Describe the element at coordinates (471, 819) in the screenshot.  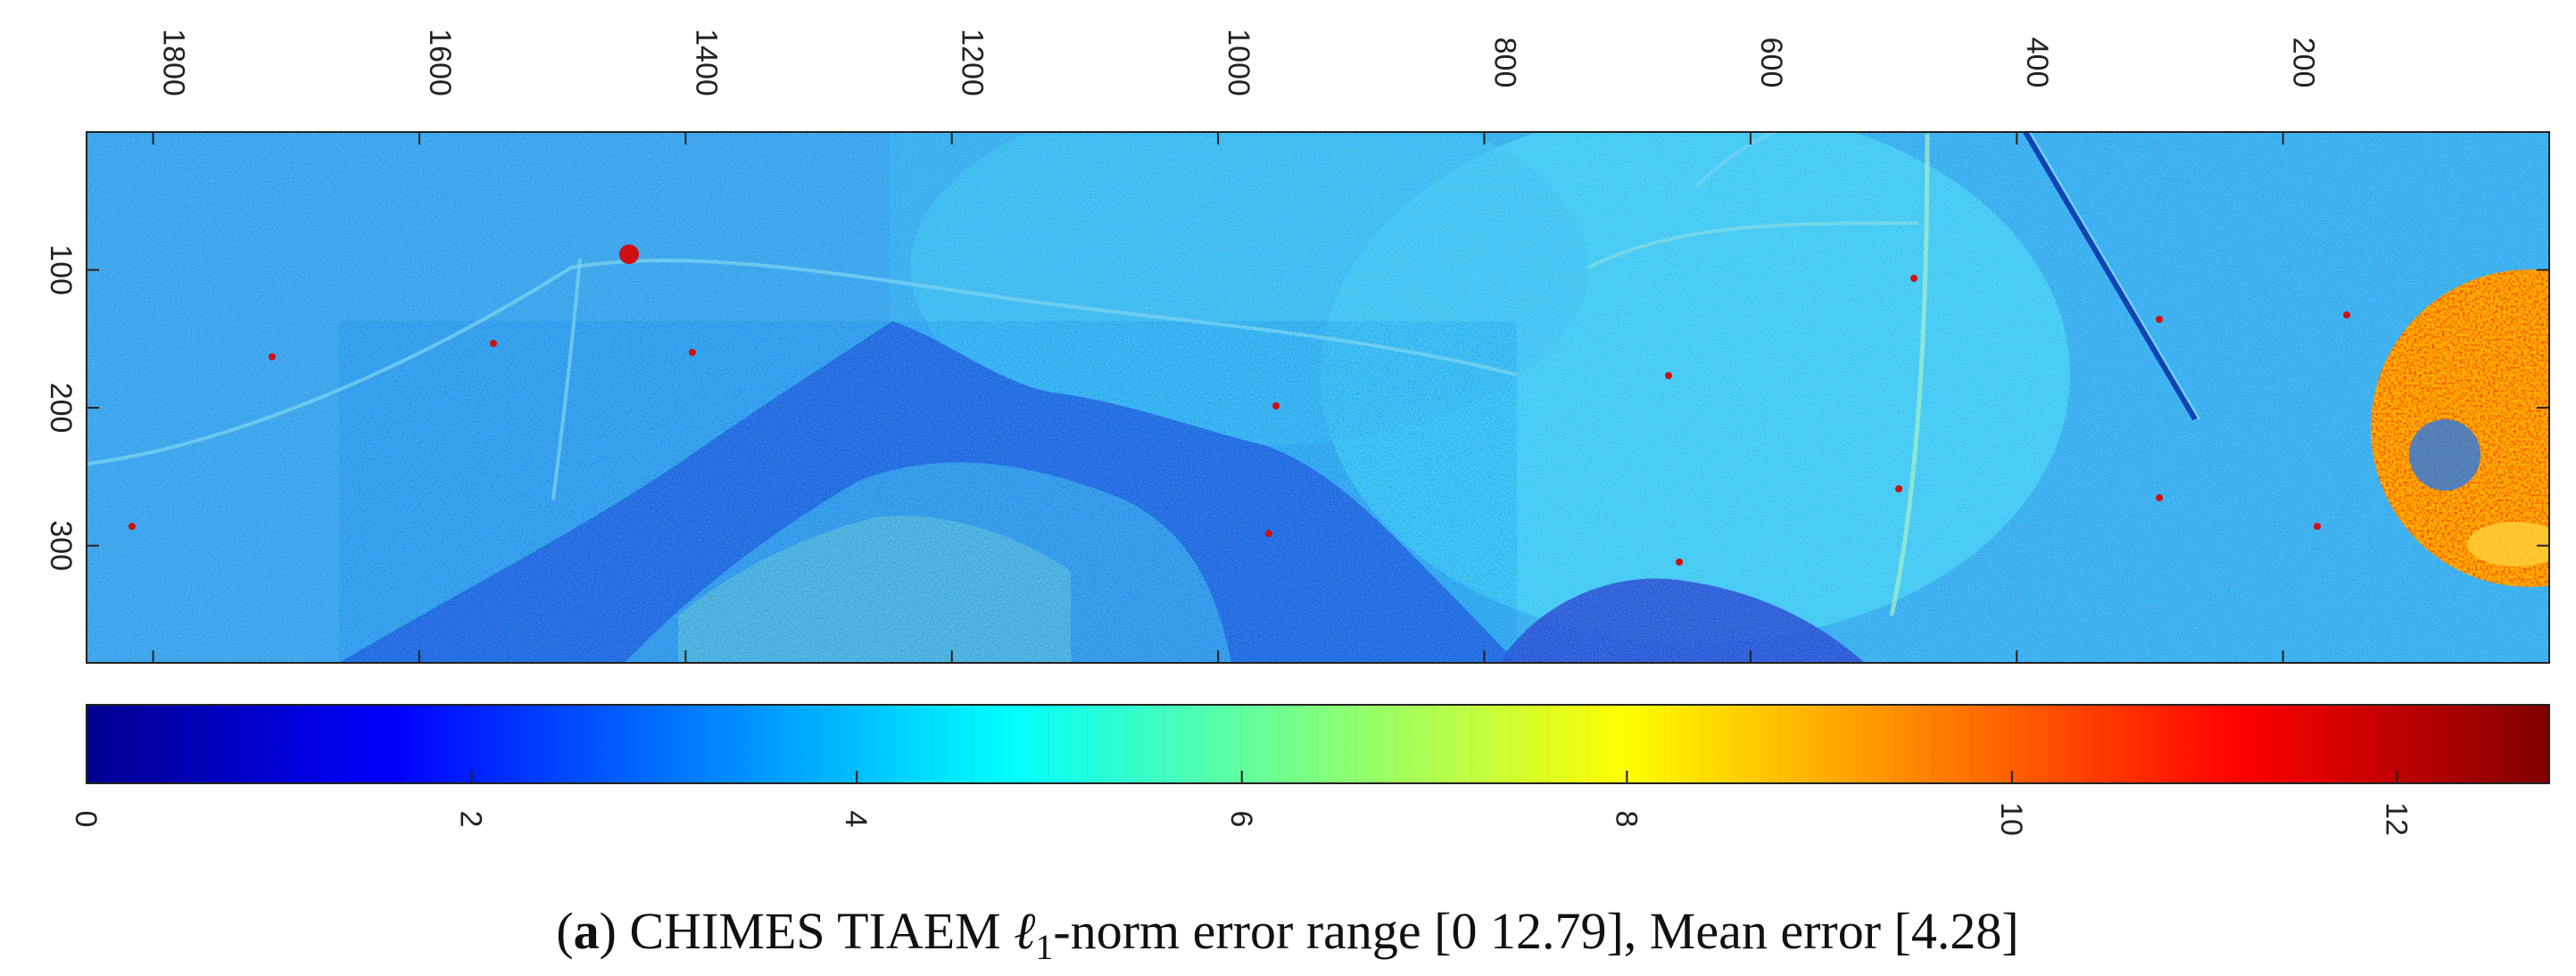
I see `colorbar-tick-label: 2` at that location.